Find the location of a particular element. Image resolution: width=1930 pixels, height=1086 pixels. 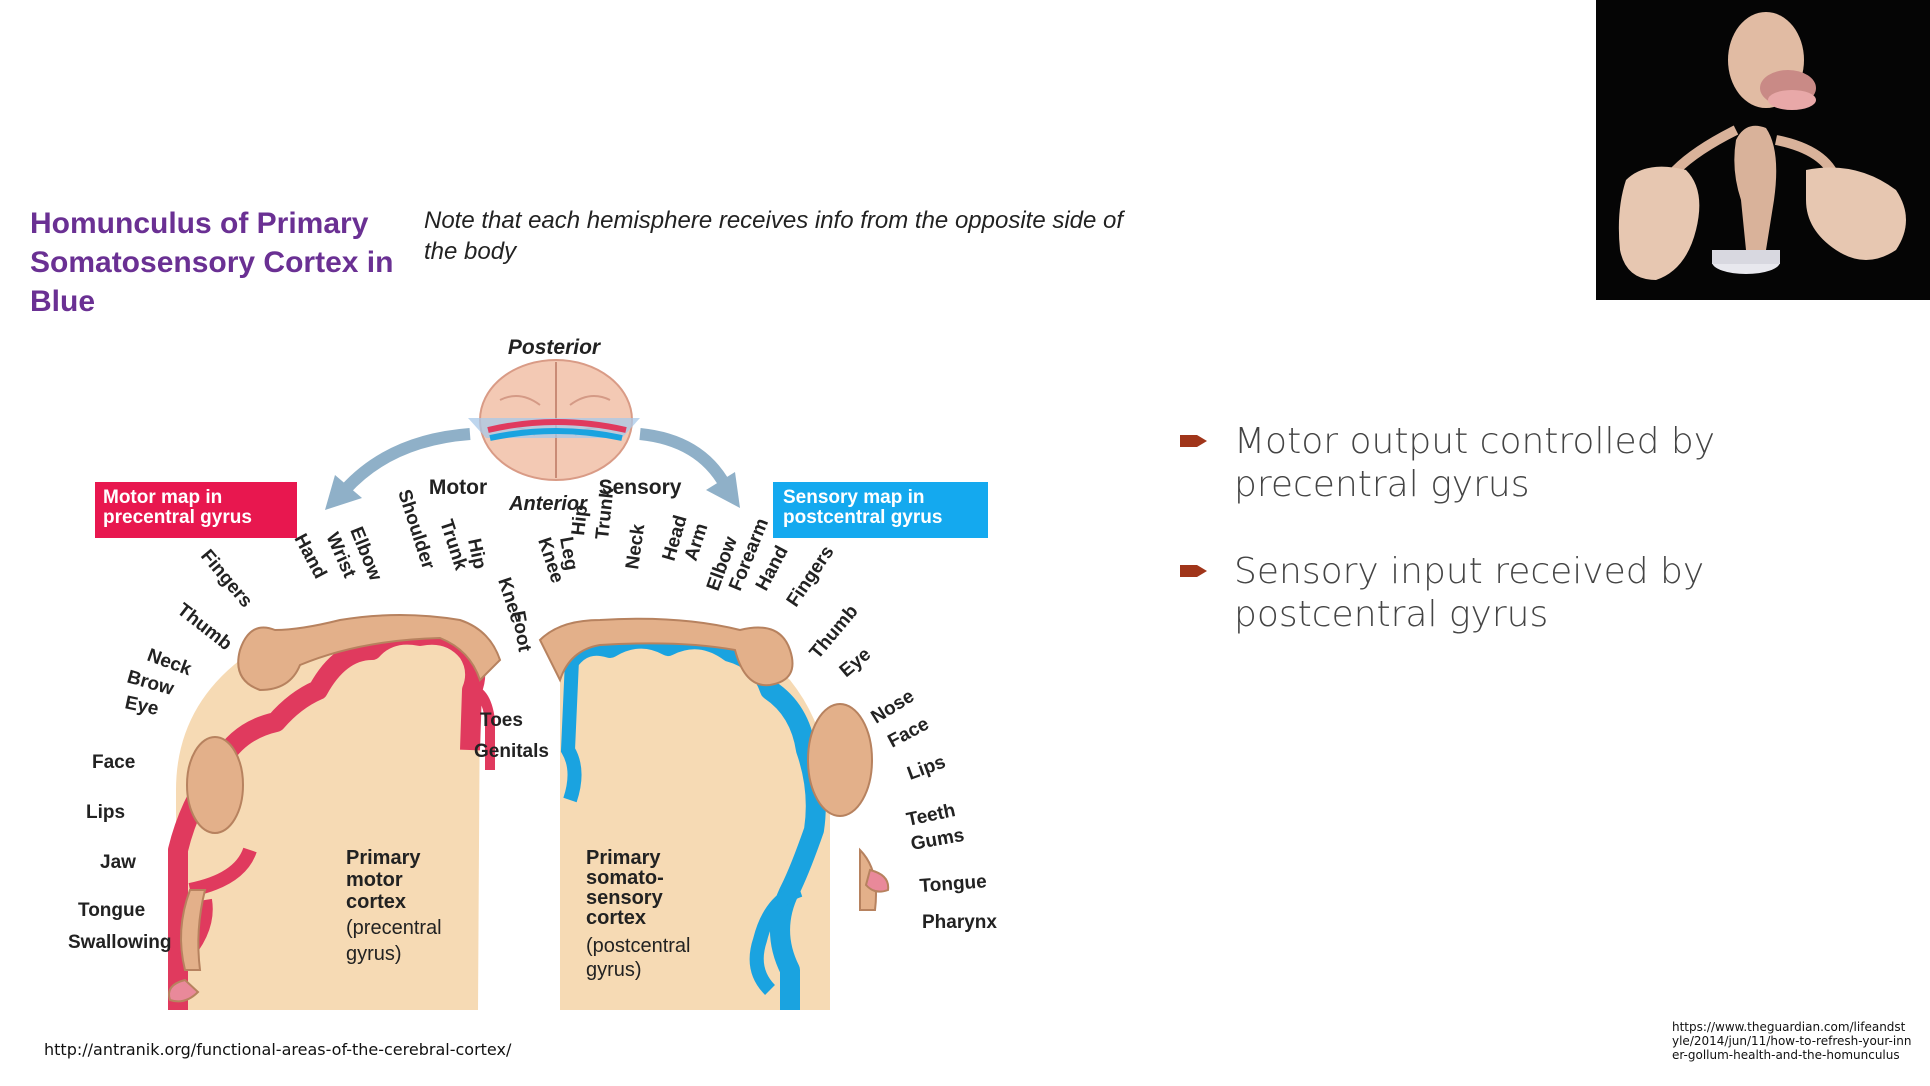

sensory-part-neck: Neck is located at coordinates (635, 546).